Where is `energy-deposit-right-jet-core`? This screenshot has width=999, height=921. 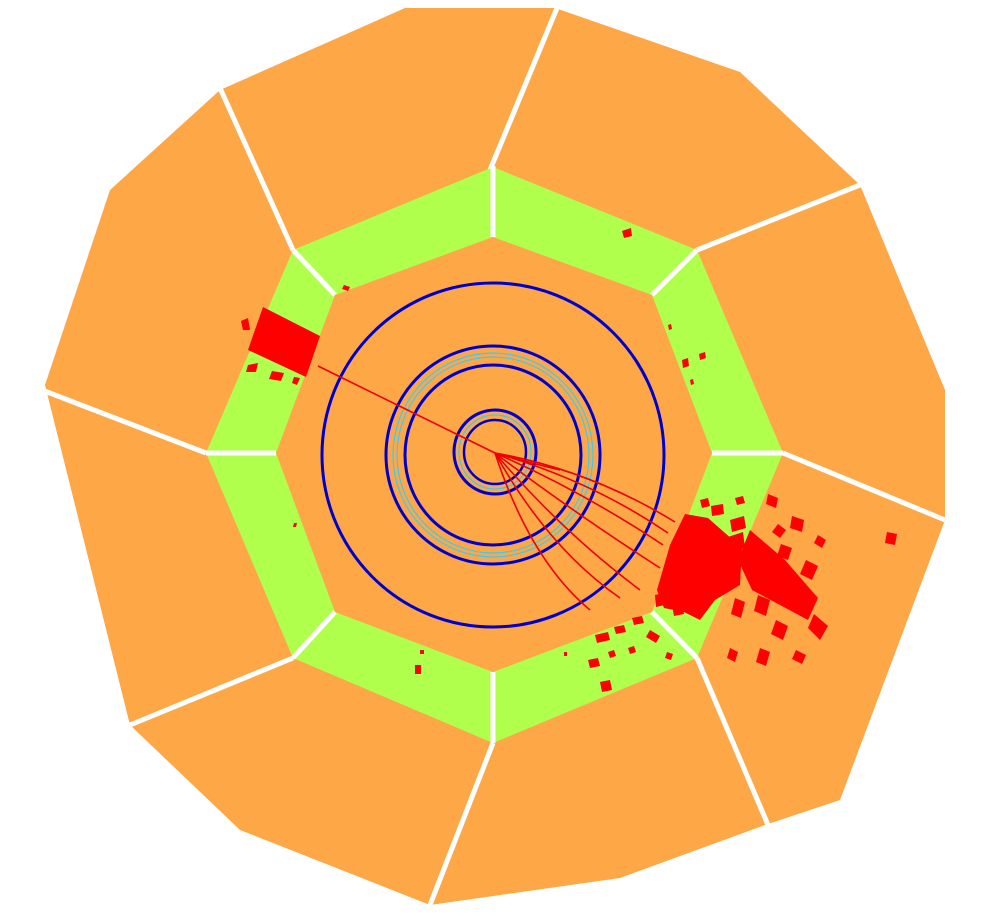 energy-deposit-right-jet-core is located at coordinates (778, 575).